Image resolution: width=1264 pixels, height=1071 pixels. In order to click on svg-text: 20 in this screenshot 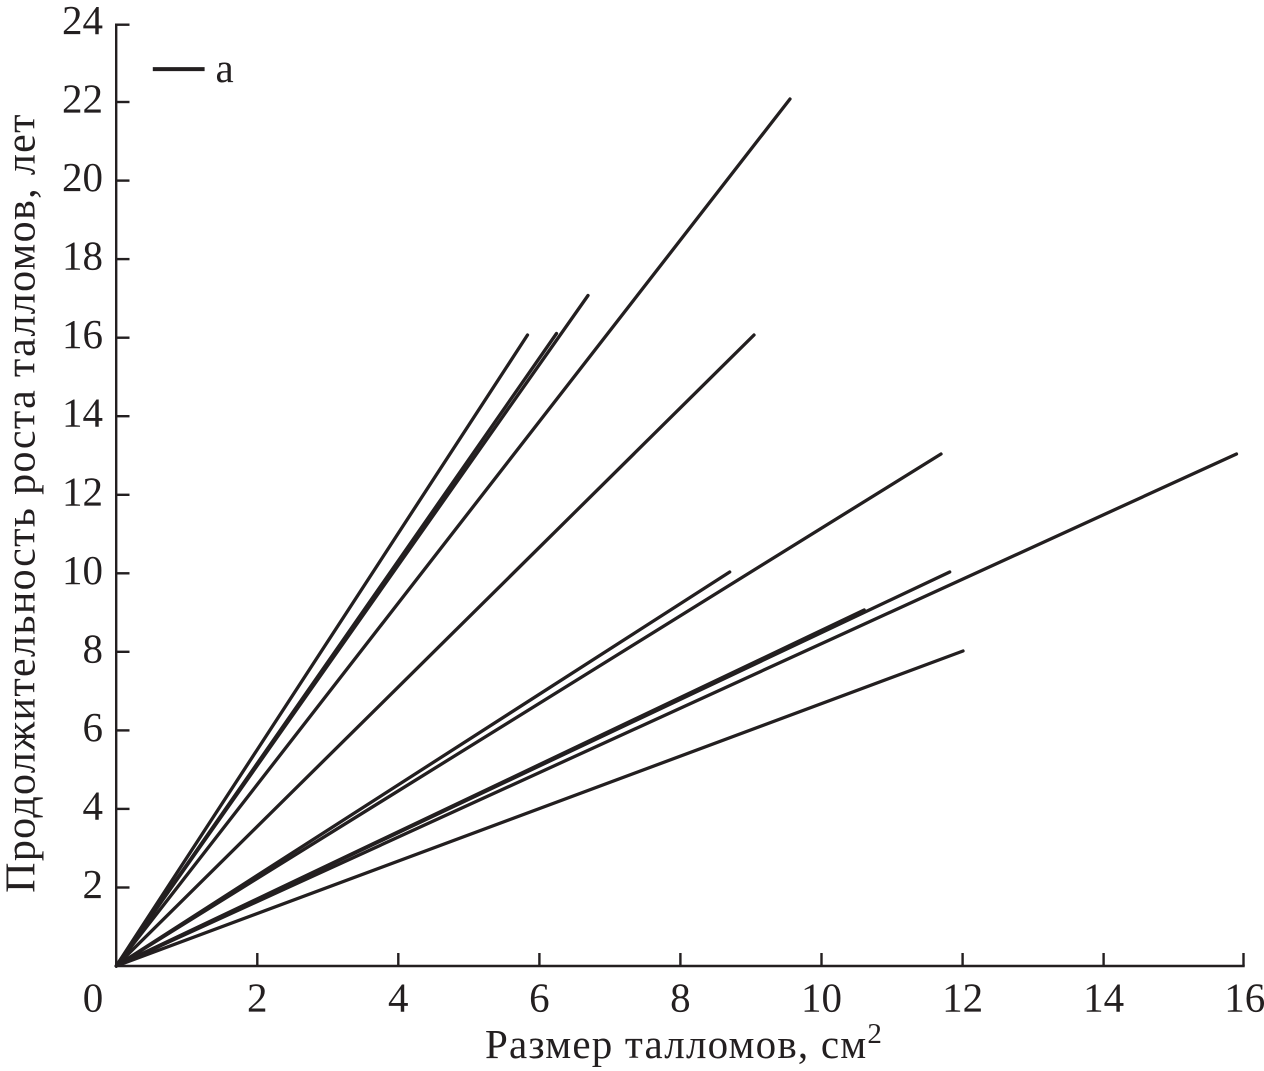, I will do `click(82, 177)`.